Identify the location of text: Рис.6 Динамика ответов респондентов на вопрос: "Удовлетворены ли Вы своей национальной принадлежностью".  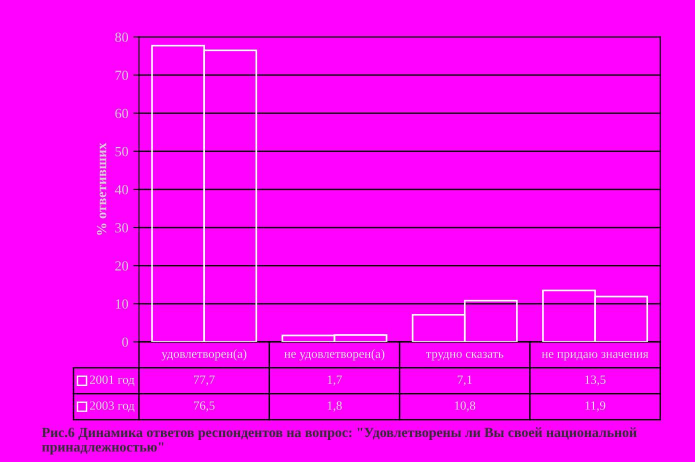
(339, 440).